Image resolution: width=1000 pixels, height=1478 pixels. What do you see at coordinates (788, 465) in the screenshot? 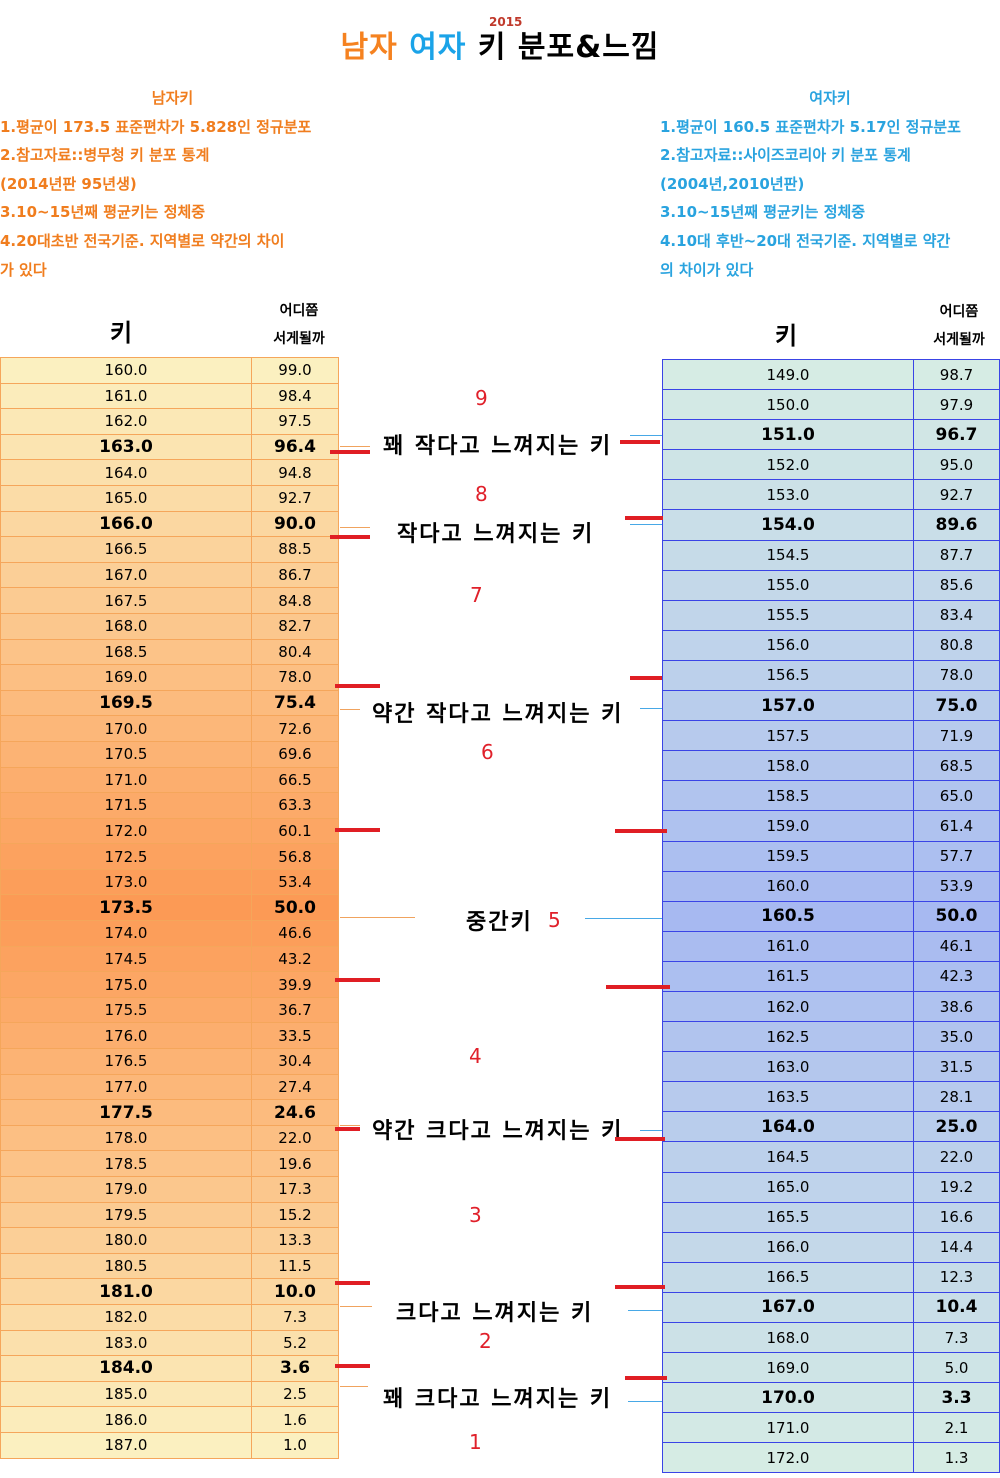
I see `height-cell: 152.0` at bounding box center [788, 465].